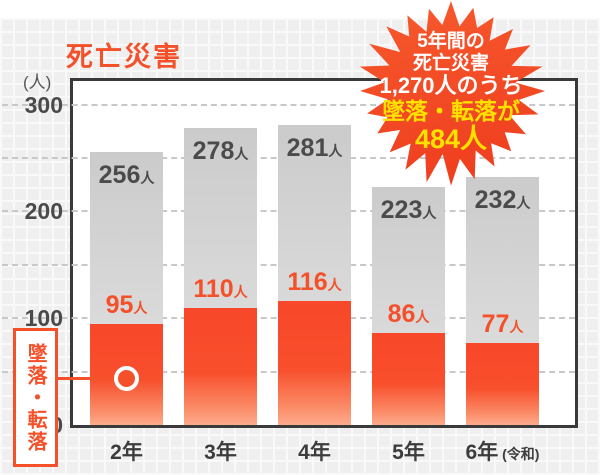 Image resolution: width=600 pixels, height=475 pixels. What do you see at coordinates (502, 200) in the screenshot?
I see `bar-total-value-6年: 232人` at bounding box center [502, 200].